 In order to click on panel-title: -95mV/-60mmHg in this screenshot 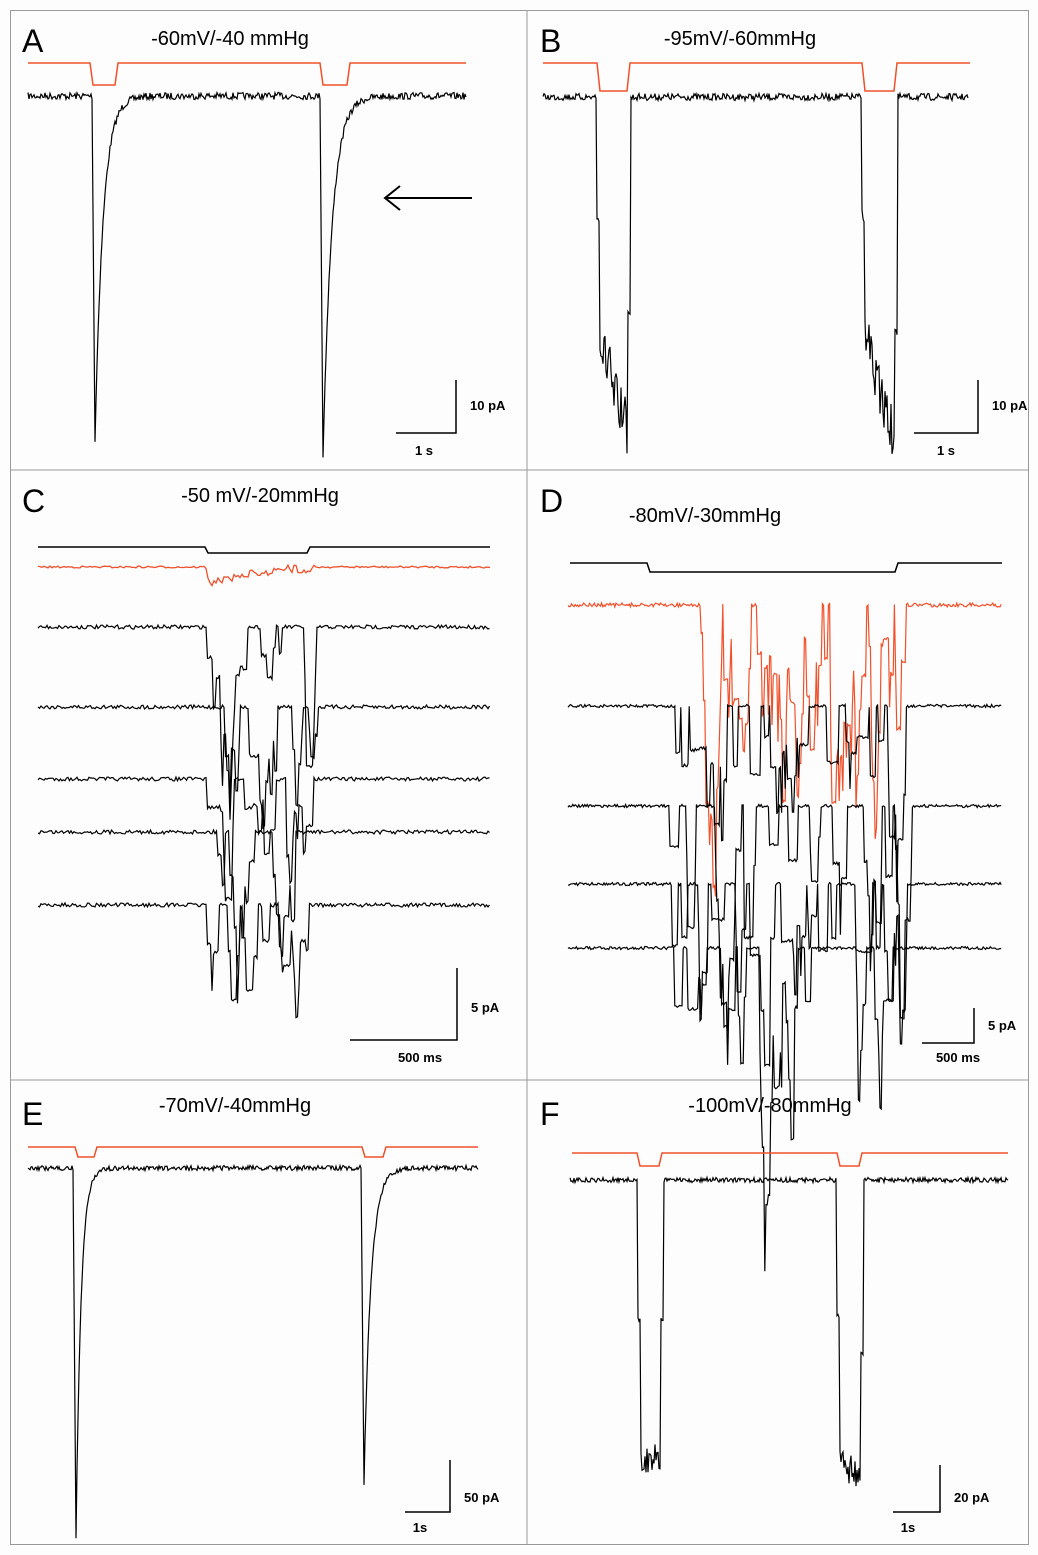, I will do `click(740, 39)`.